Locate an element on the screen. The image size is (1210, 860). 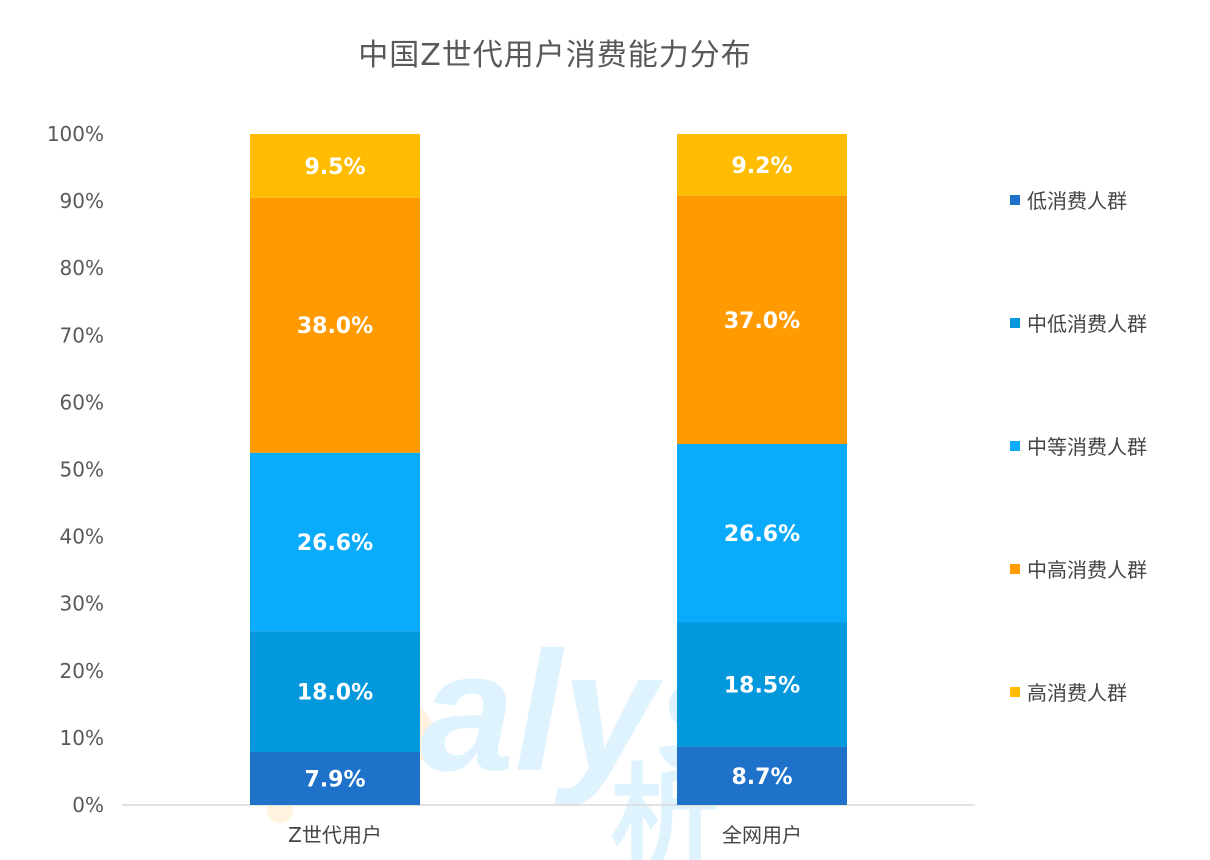
legend-item: 高消费人群 is located at coordinates (1068, 692).